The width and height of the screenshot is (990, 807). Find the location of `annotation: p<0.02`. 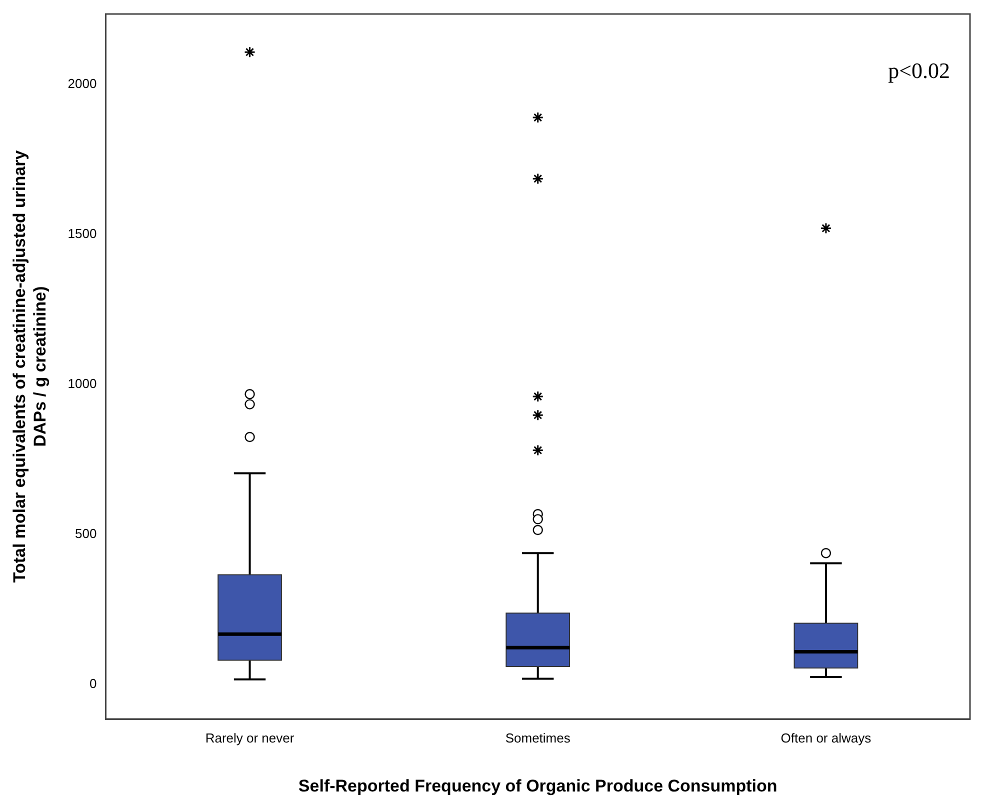

annotation: p<0.02 is located at coordinates (919, 70).